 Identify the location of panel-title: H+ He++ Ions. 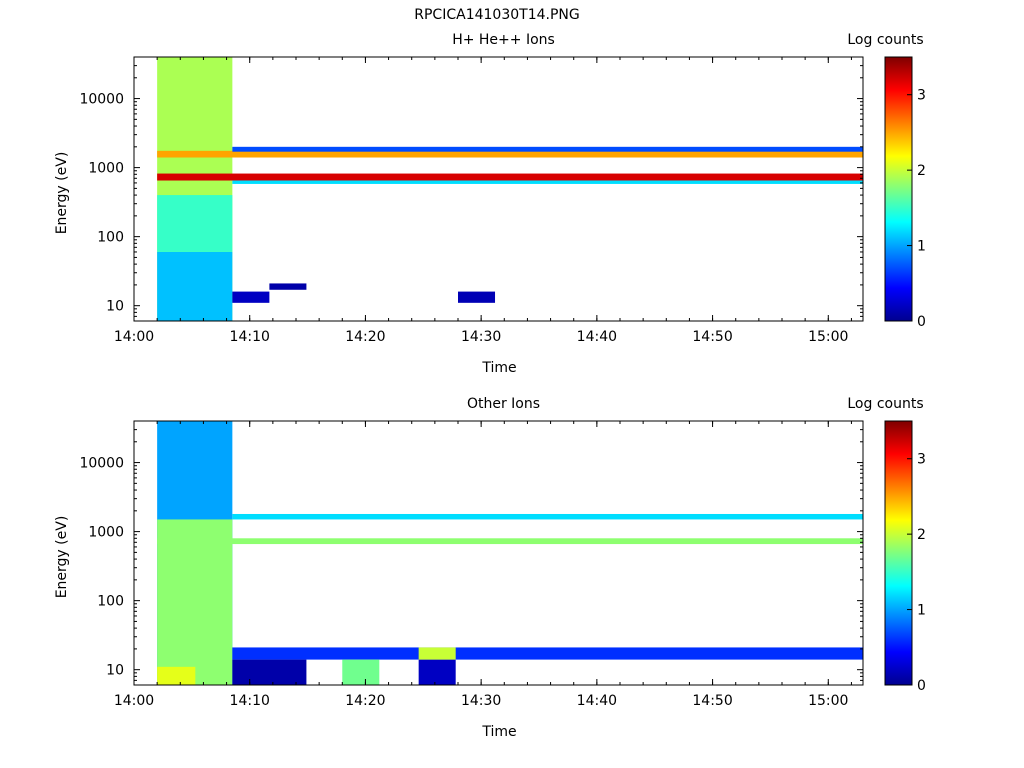
(503, 40).